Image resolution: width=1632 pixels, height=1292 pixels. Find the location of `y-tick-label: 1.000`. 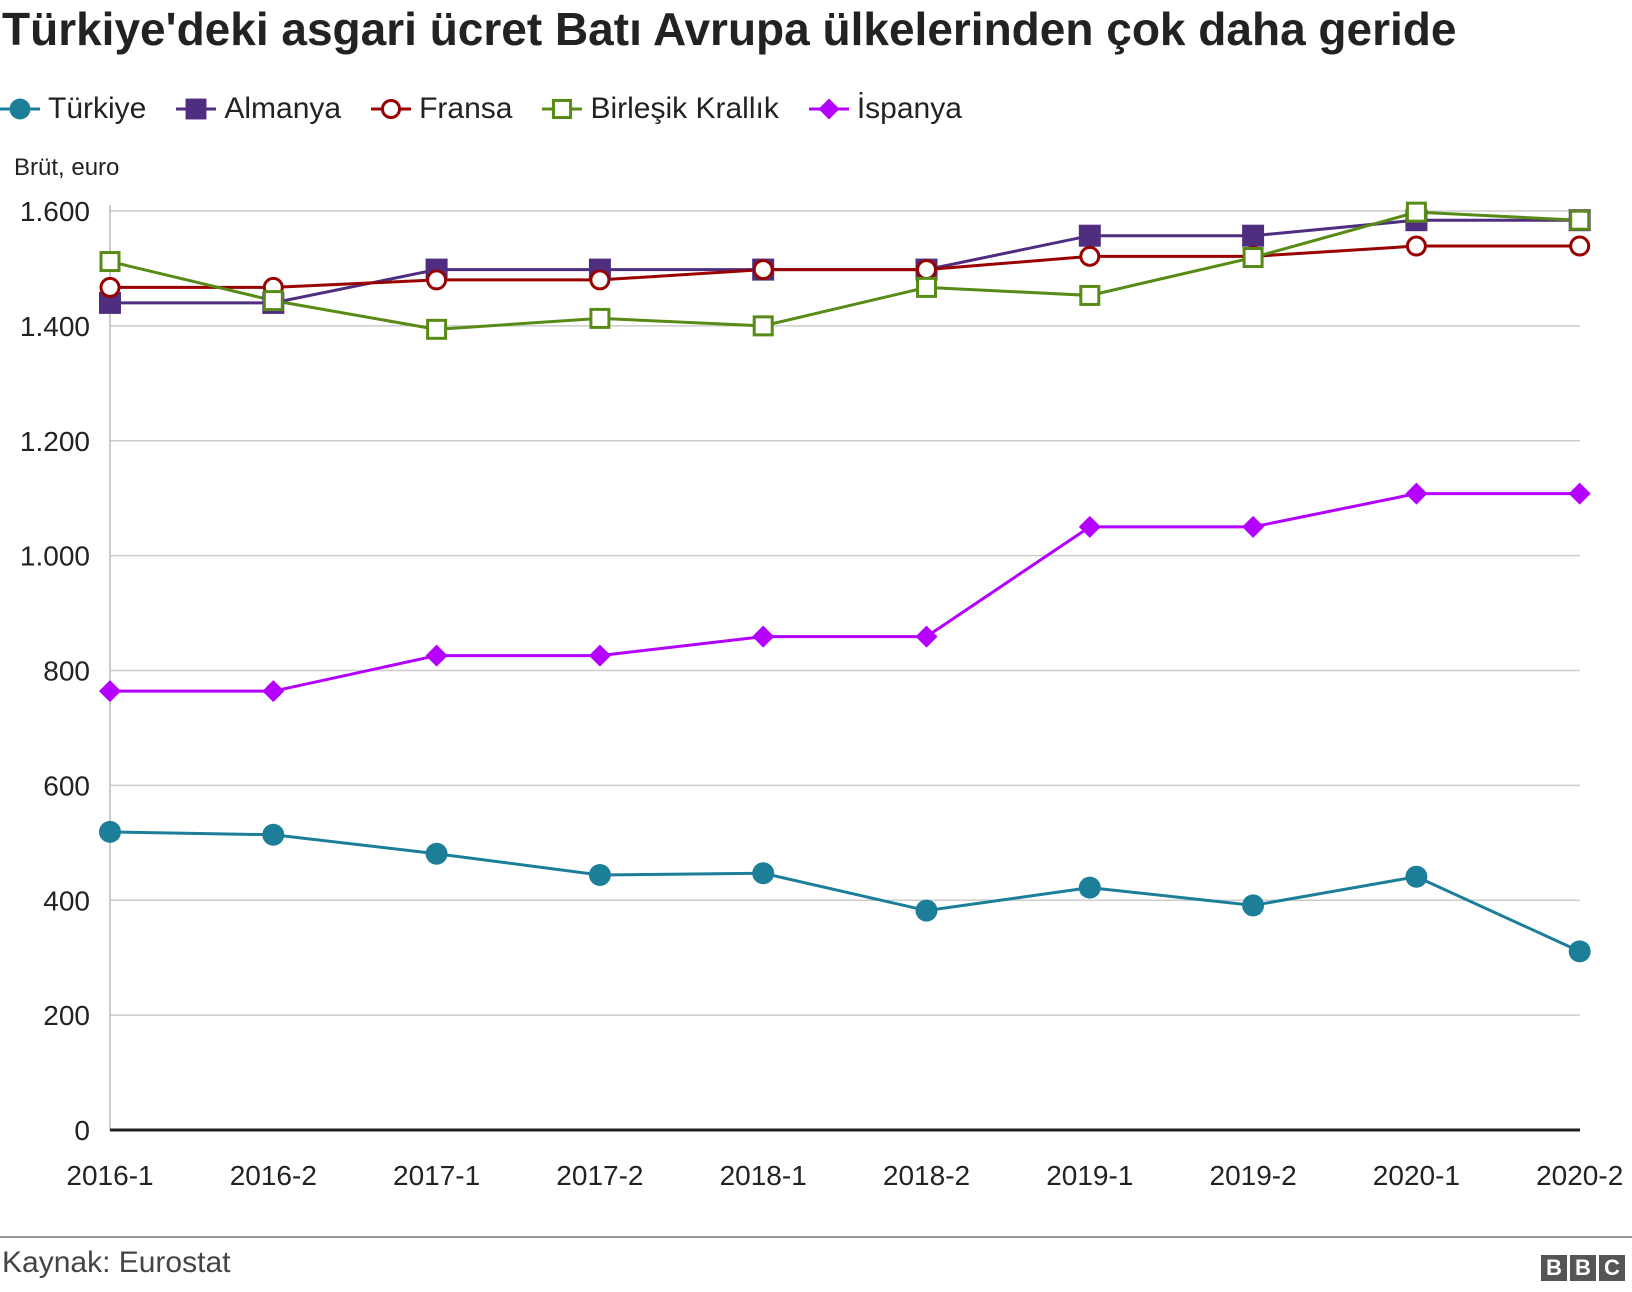

y-tick-label: 1.000 is located at coordinates (55, 556).